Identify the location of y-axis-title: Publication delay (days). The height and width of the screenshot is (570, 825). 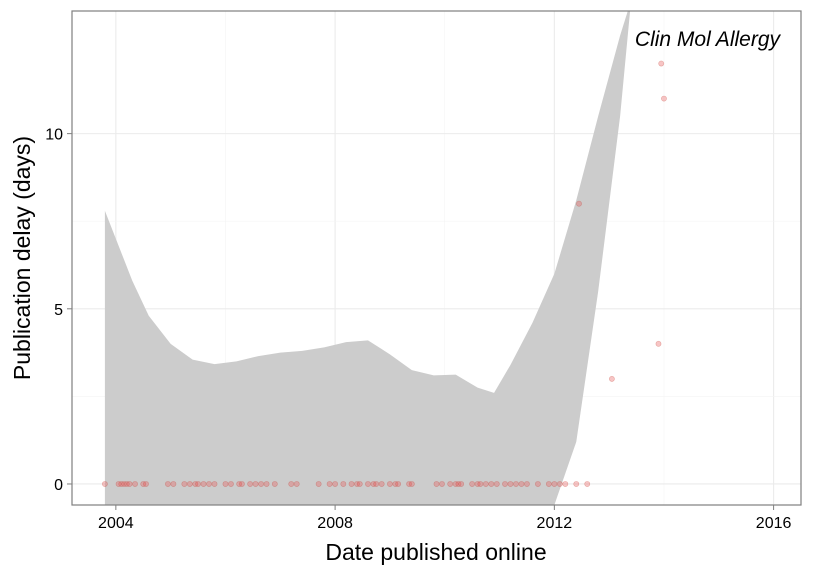
(22, 258).